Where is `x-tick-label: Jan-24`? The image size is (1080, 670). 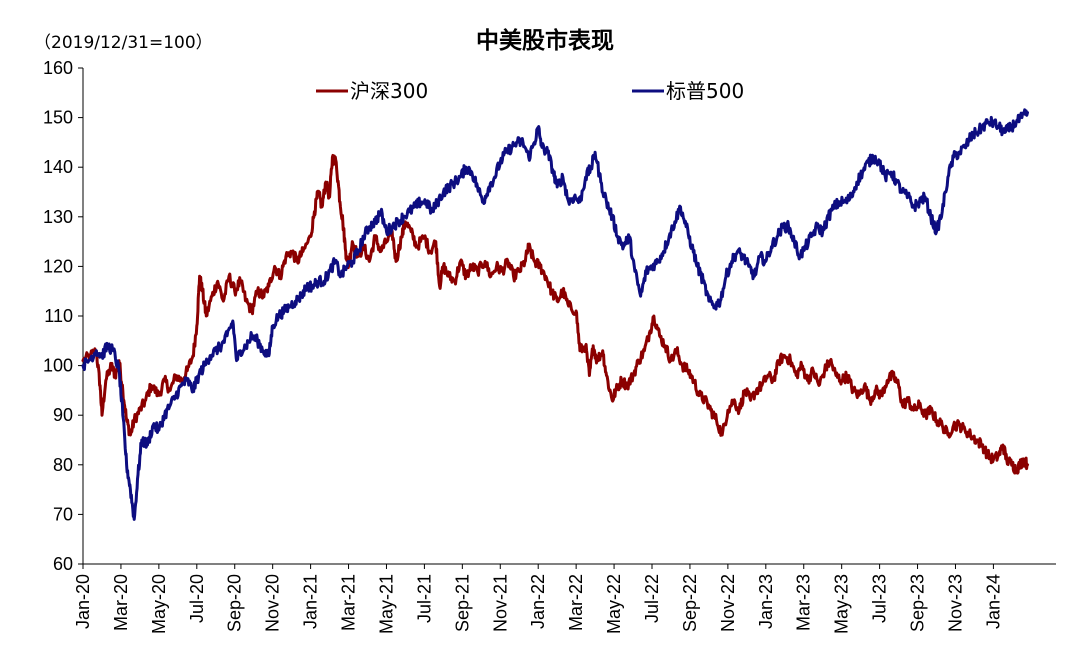
x-tick-label: Jan-24 is located at coordinates (993, 601).